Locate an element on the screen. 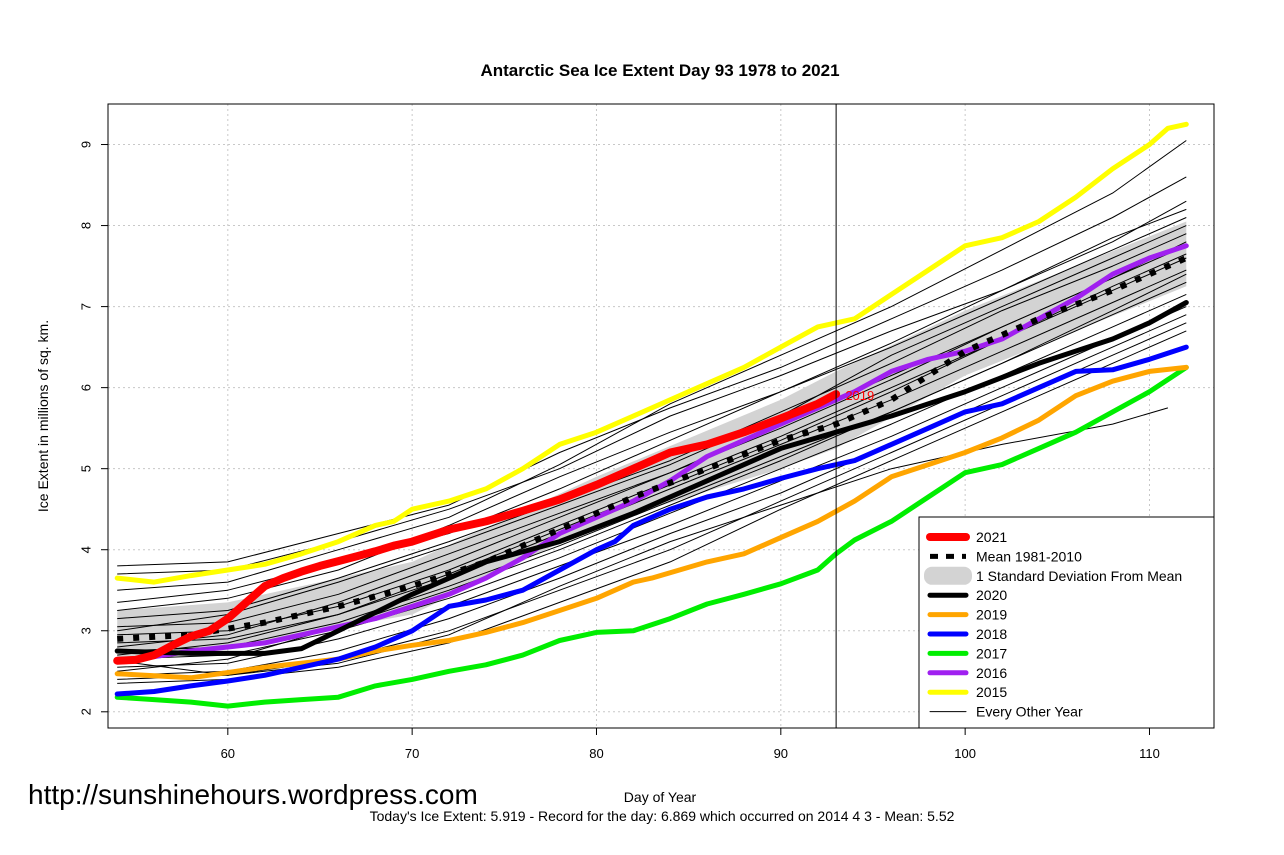 The width and height of the screenshot is (1284, 855). legend-label-every-other-year: Every Other Year is located at coordinates (1029, 712).